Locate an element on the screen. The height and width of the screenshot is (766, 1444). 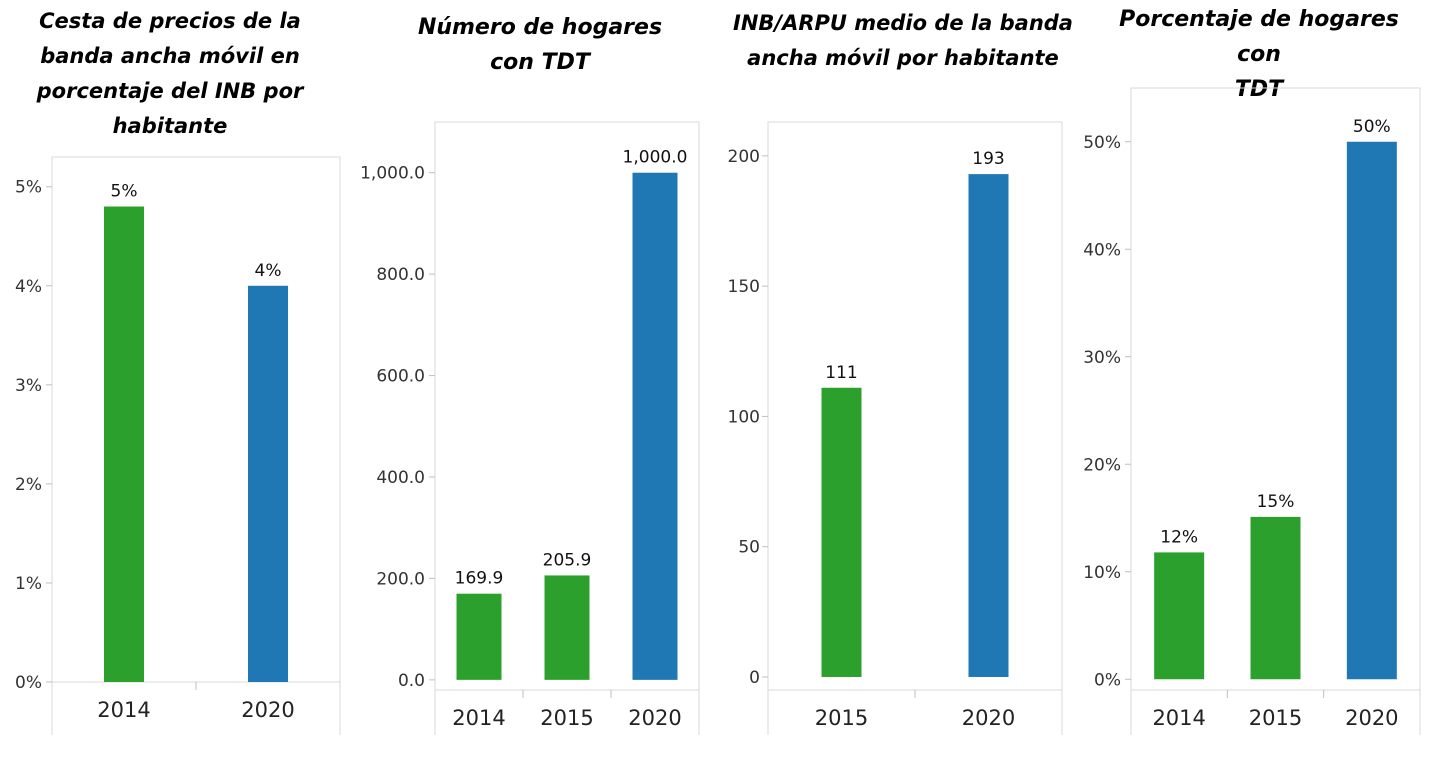
chart-1-y-tick-label: 3% is located at coordinates (28, 386).